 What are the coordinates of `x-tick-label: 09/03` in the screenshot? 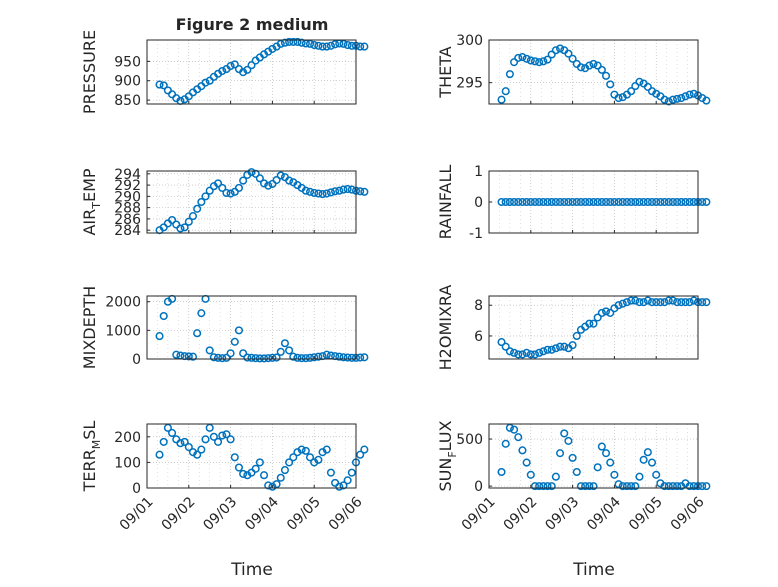 It's located at (220, 514).